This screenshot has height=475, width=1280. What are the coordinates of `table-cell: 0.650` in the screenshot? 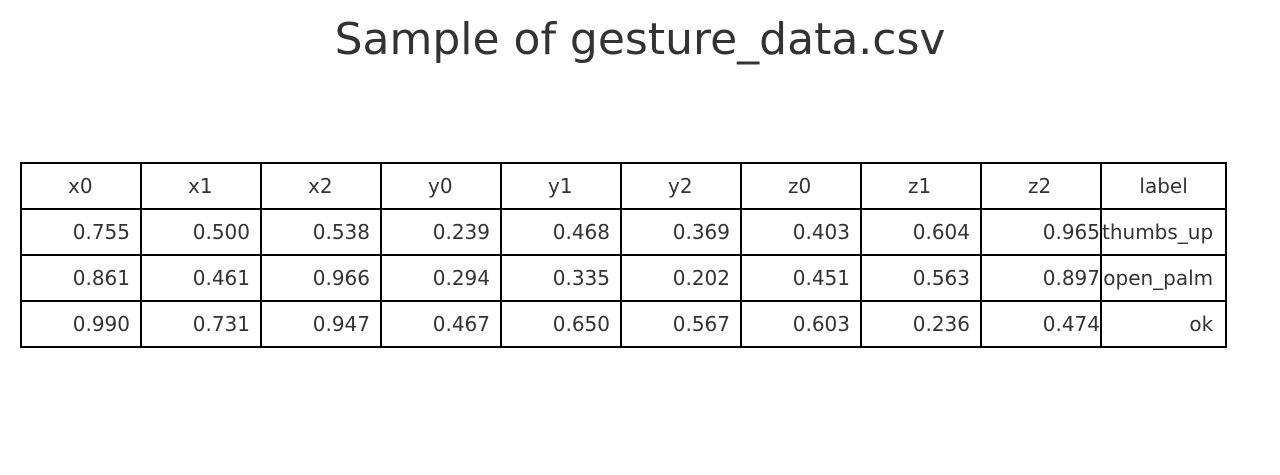 It's located at (561, 324).